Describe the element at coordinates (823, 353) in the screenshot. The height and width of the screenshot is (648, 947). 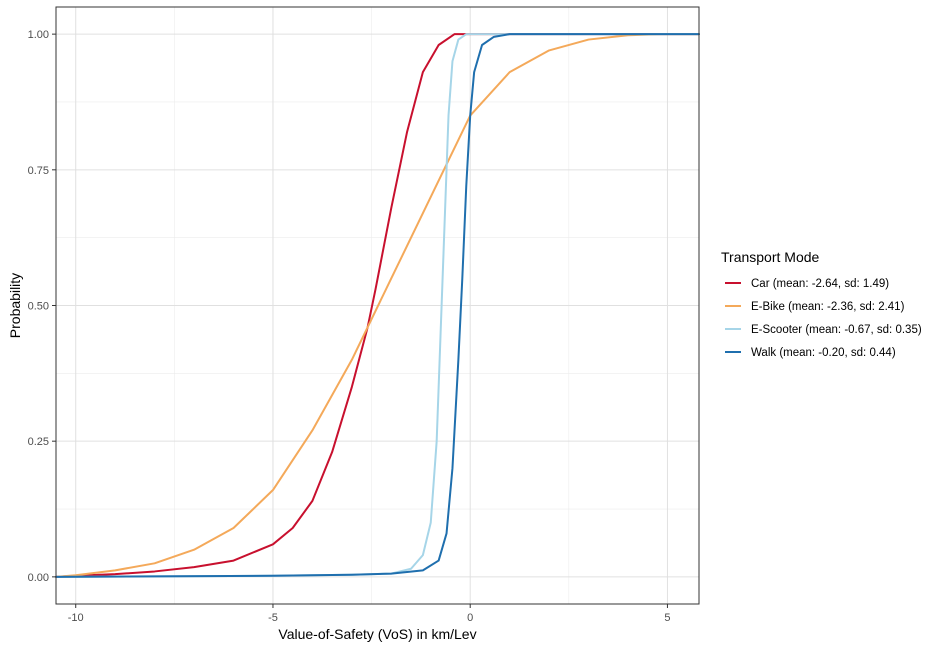
I see `legend-label-3: Walk (mean: -0.20, sd: 0.44)` at that location.